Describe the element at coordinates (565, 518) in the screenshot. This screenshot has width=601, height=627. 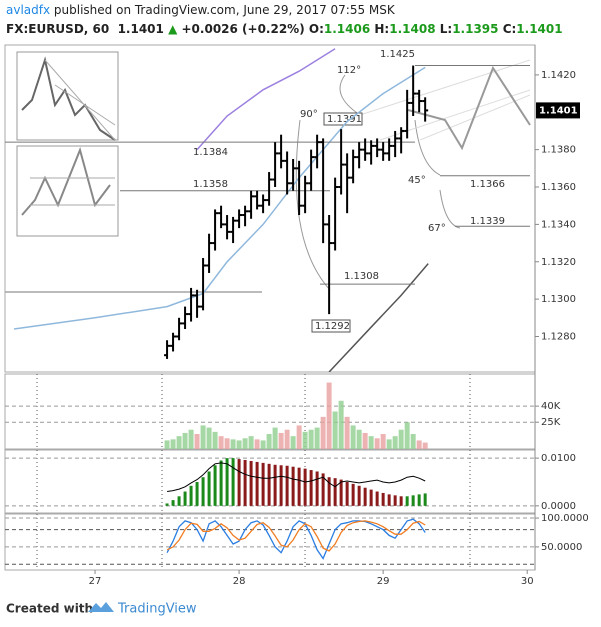
I see `y-tick-label: 100.0000` at that location.